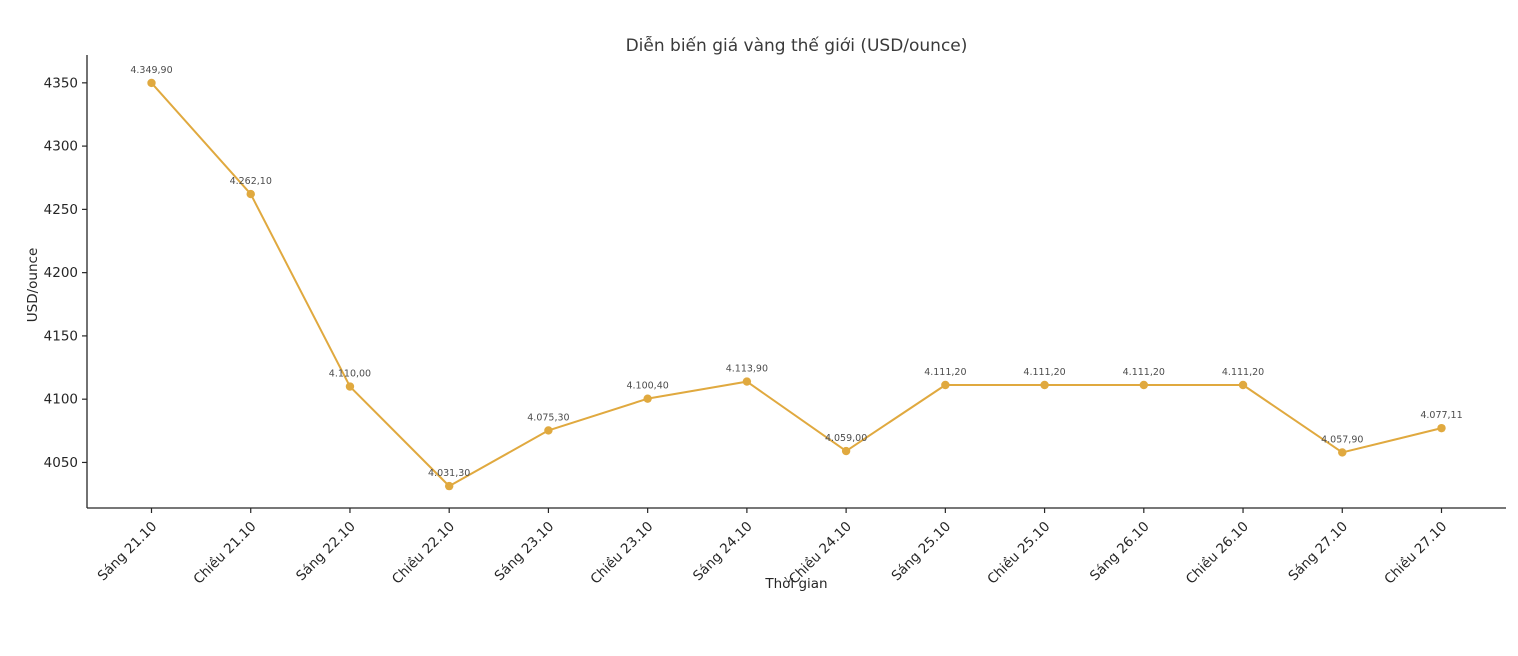 The height and width of the screenshot is (656, 1518). What do you see at coordinates (151, 70) in the screenshot?
I see `data-point-label: 4.349,90` at bounding box center [151, 70].